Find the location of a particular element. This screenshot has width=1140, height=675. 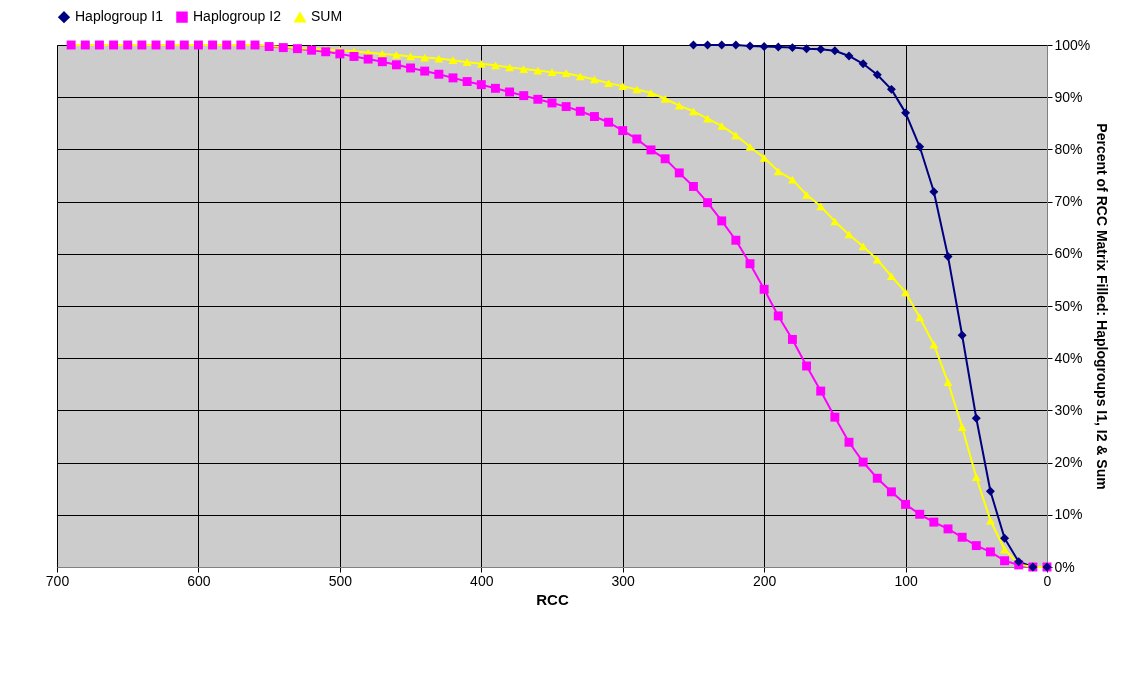

legend-label: Haplogroup I2 is located at coordinates (237, 16).